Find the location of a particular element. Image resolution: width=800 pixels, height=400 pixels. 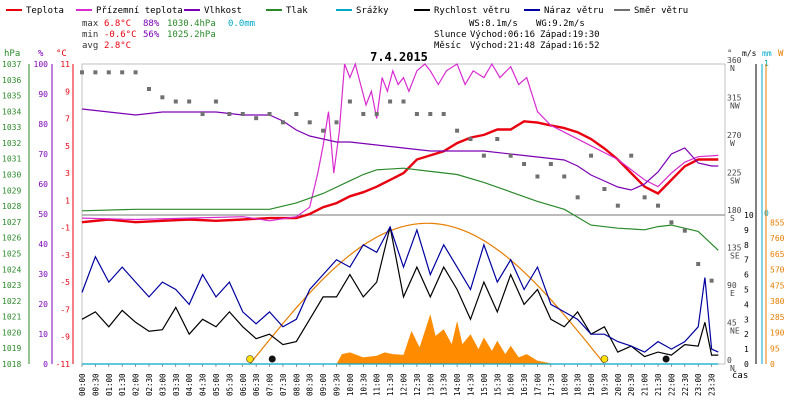

humidity-tick-label: 50 is located at coordinates (43, 214).